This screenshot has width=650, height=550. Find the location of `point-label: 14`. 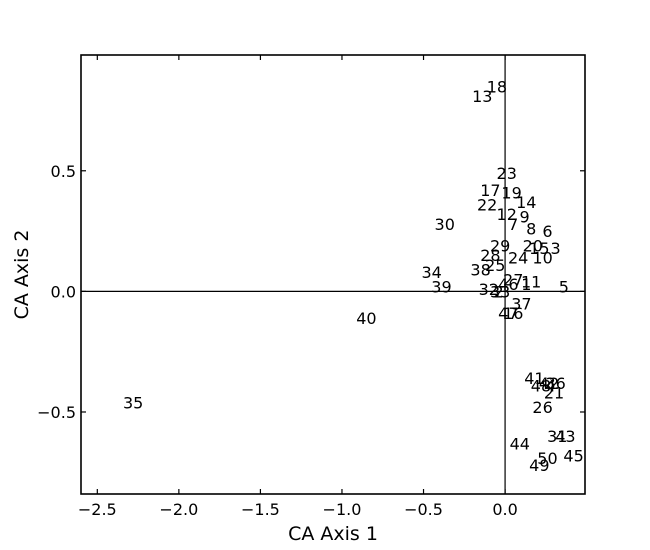

point-label: 14 is located at coordinates (526, 202).